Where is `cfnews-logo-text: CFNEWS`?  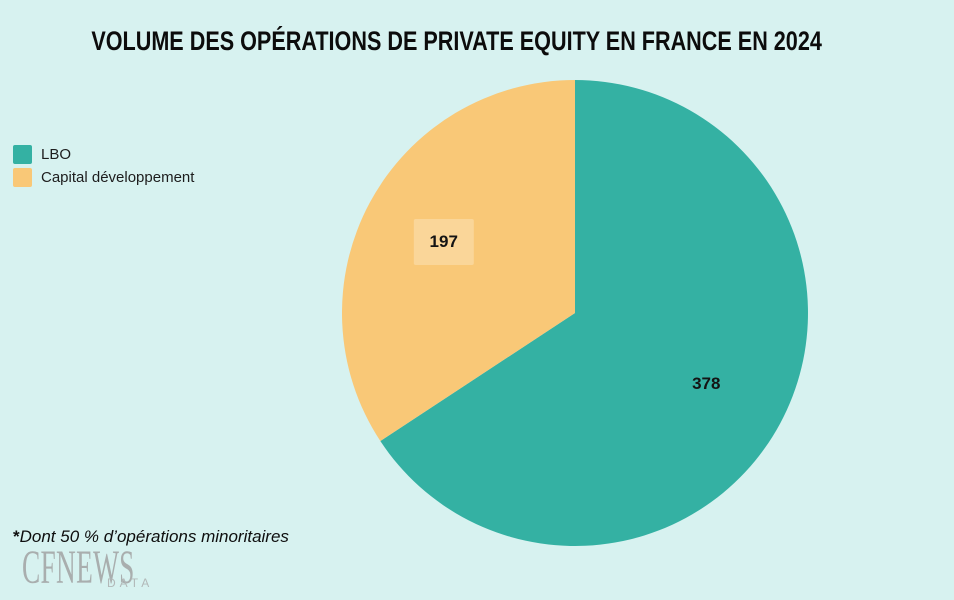
cfnews-logo-text: CFNEWS is located at coordinates (78, 567).